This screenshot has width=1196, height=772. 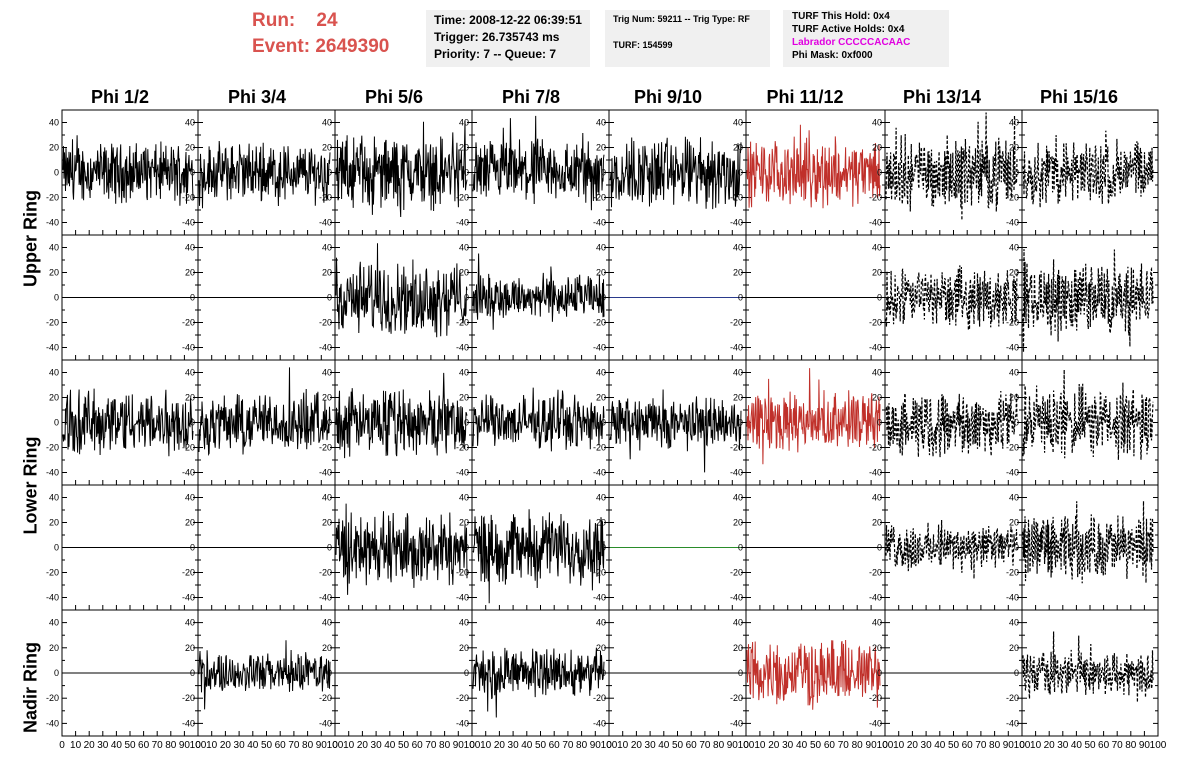 I want to click on panel-r2-c4: 40 20 0 -20 -40, so click(x=533, y=297).